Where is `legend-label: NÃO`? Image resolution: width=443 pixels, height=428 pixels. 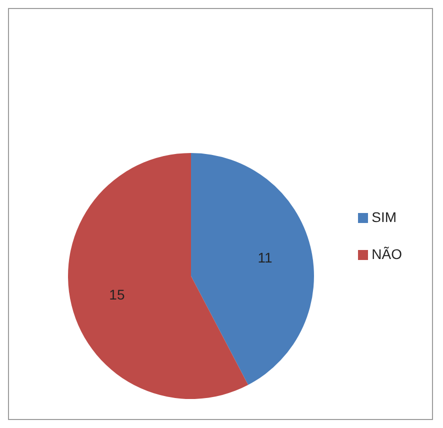
legend-label: NÃO is located at coordinates (387, 254).